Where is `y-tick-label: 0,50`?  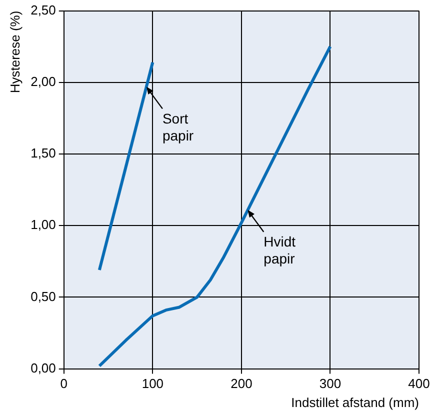 y-tick-label: 0,50 is located at coordinates (43, 296).